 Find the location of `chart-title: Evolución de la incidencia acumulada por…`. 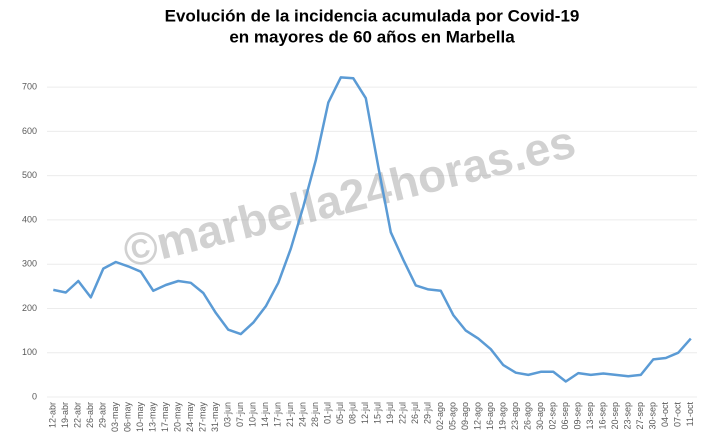

chart-title: Evolución de la incidencia acumulada por… is located at coordinates (372, 15).